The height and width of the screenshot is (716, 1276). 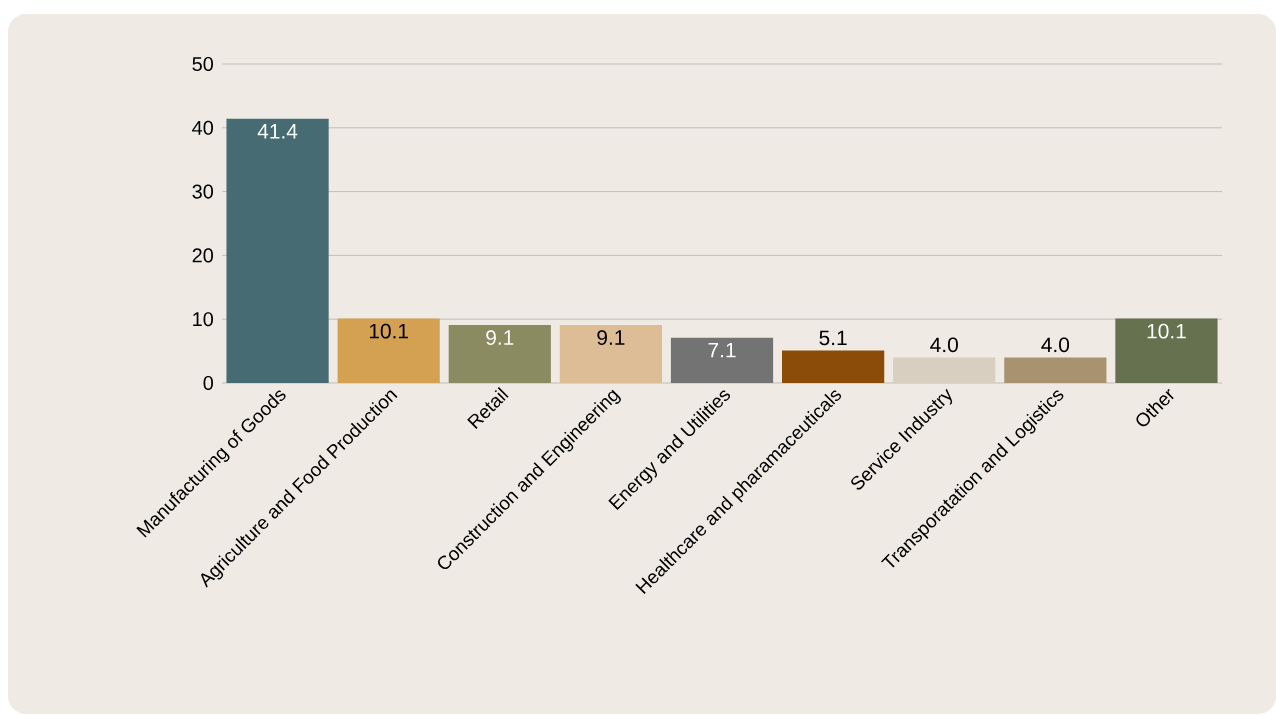 I want to click on y-tick-label: 40, so click(x=203, y=127).